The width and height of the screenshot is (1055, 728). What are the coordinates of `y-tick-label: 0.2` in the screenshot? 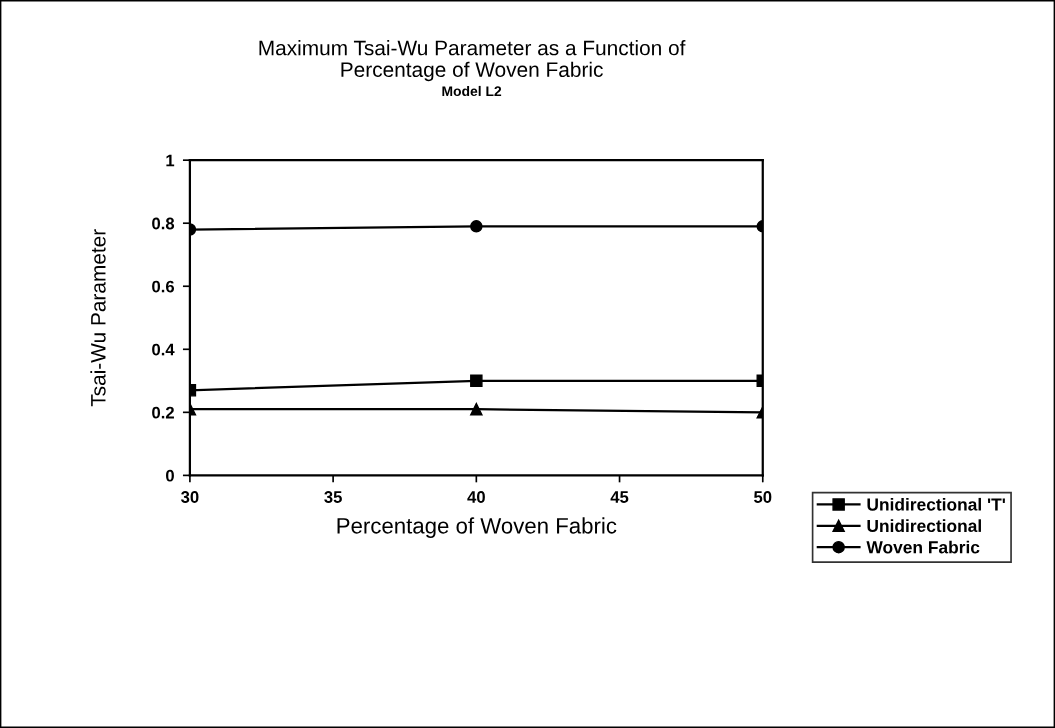 It's located at (163, 412).